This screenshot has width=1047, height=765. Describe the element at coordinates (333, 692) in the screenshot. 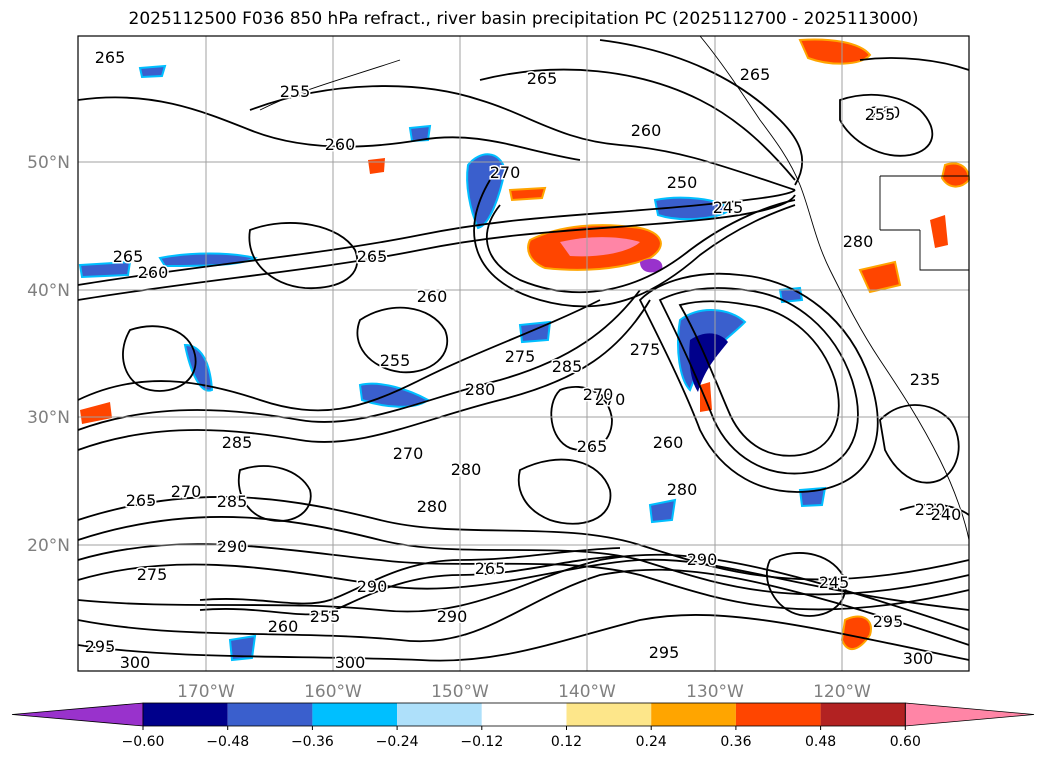

I see `lon-label-160w: 160°W` at that location.